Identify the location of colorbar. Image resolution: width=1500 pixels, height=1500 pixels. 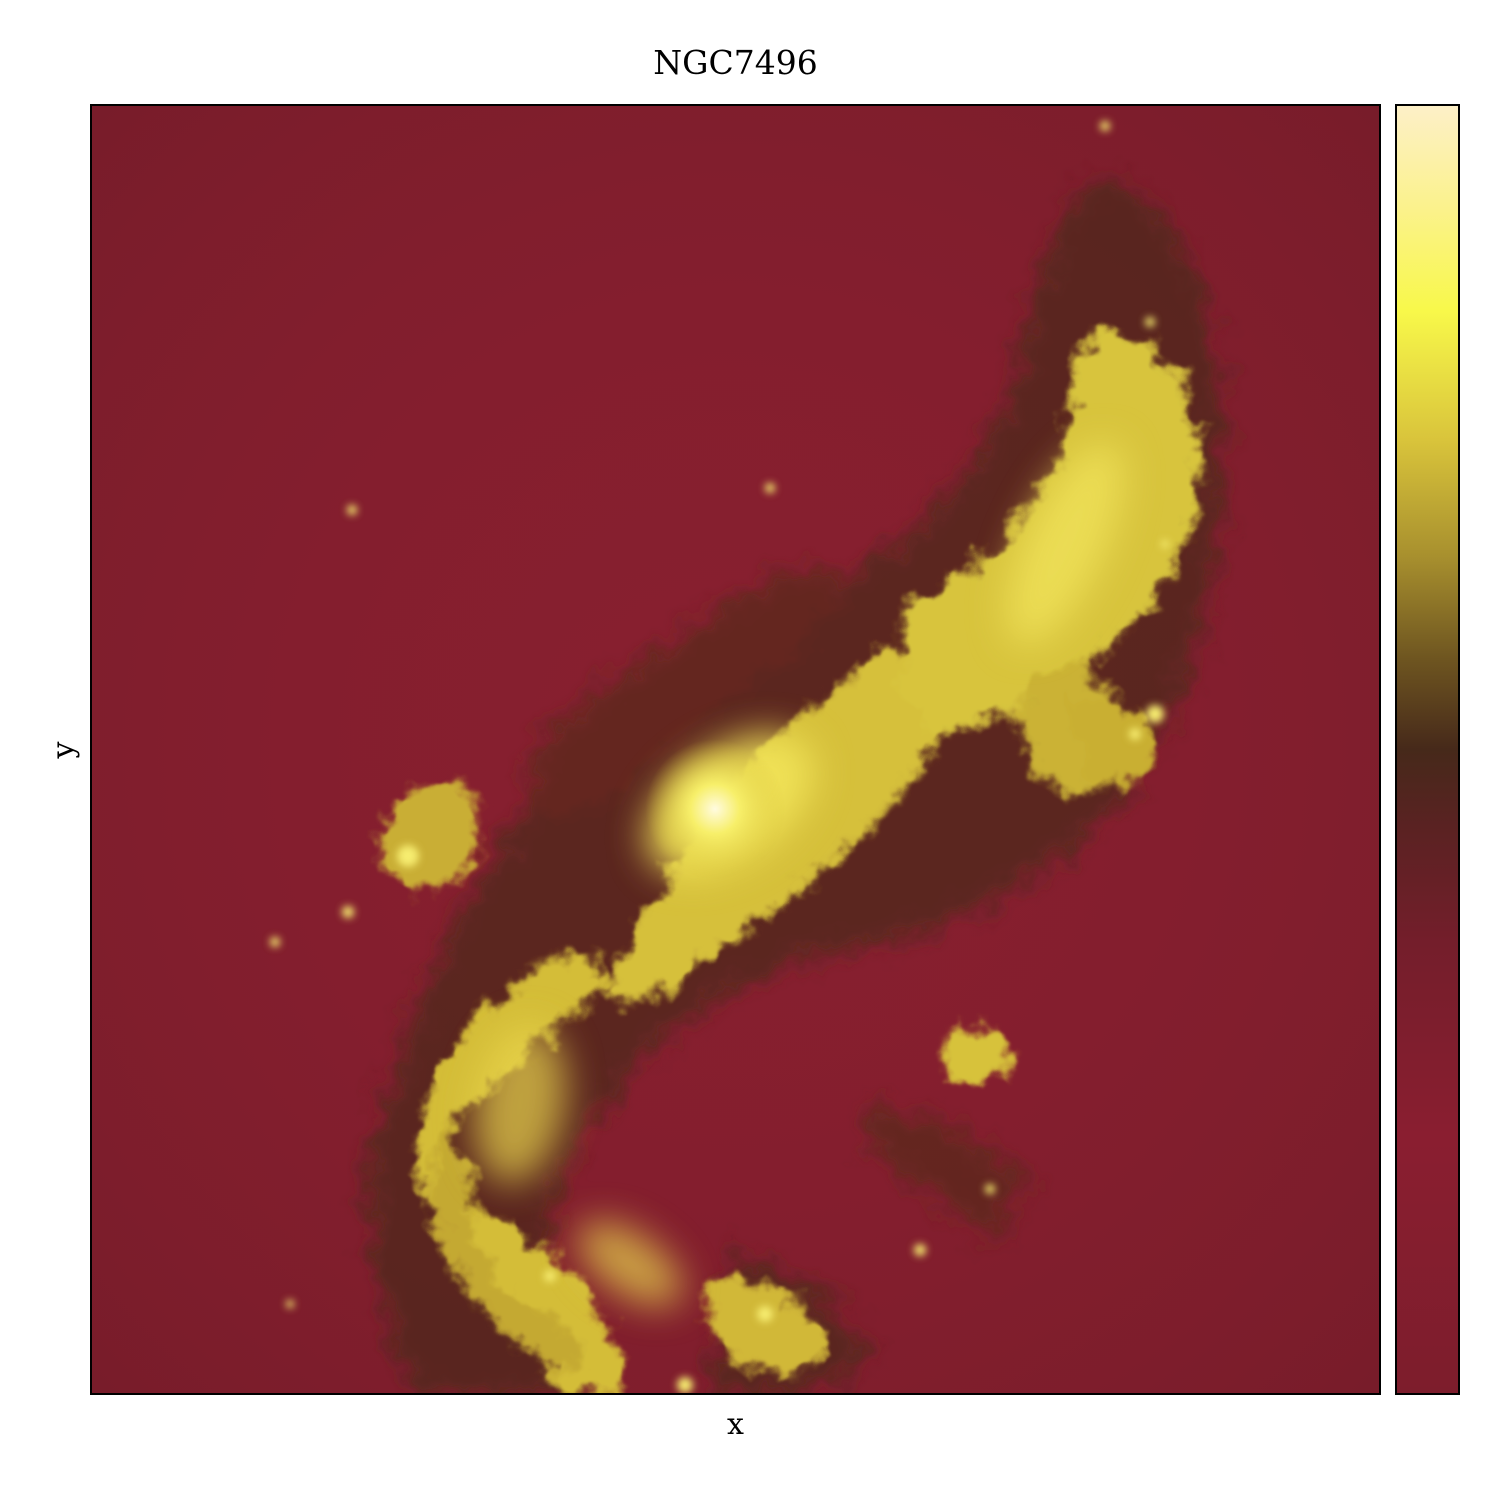
(1427, 749).